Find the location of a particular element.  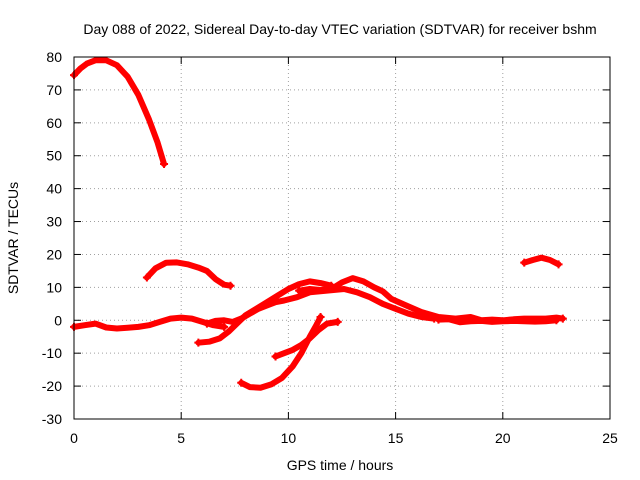

y-axis-label: SDTVAR / TECUs is located at coordinates (13, 238).